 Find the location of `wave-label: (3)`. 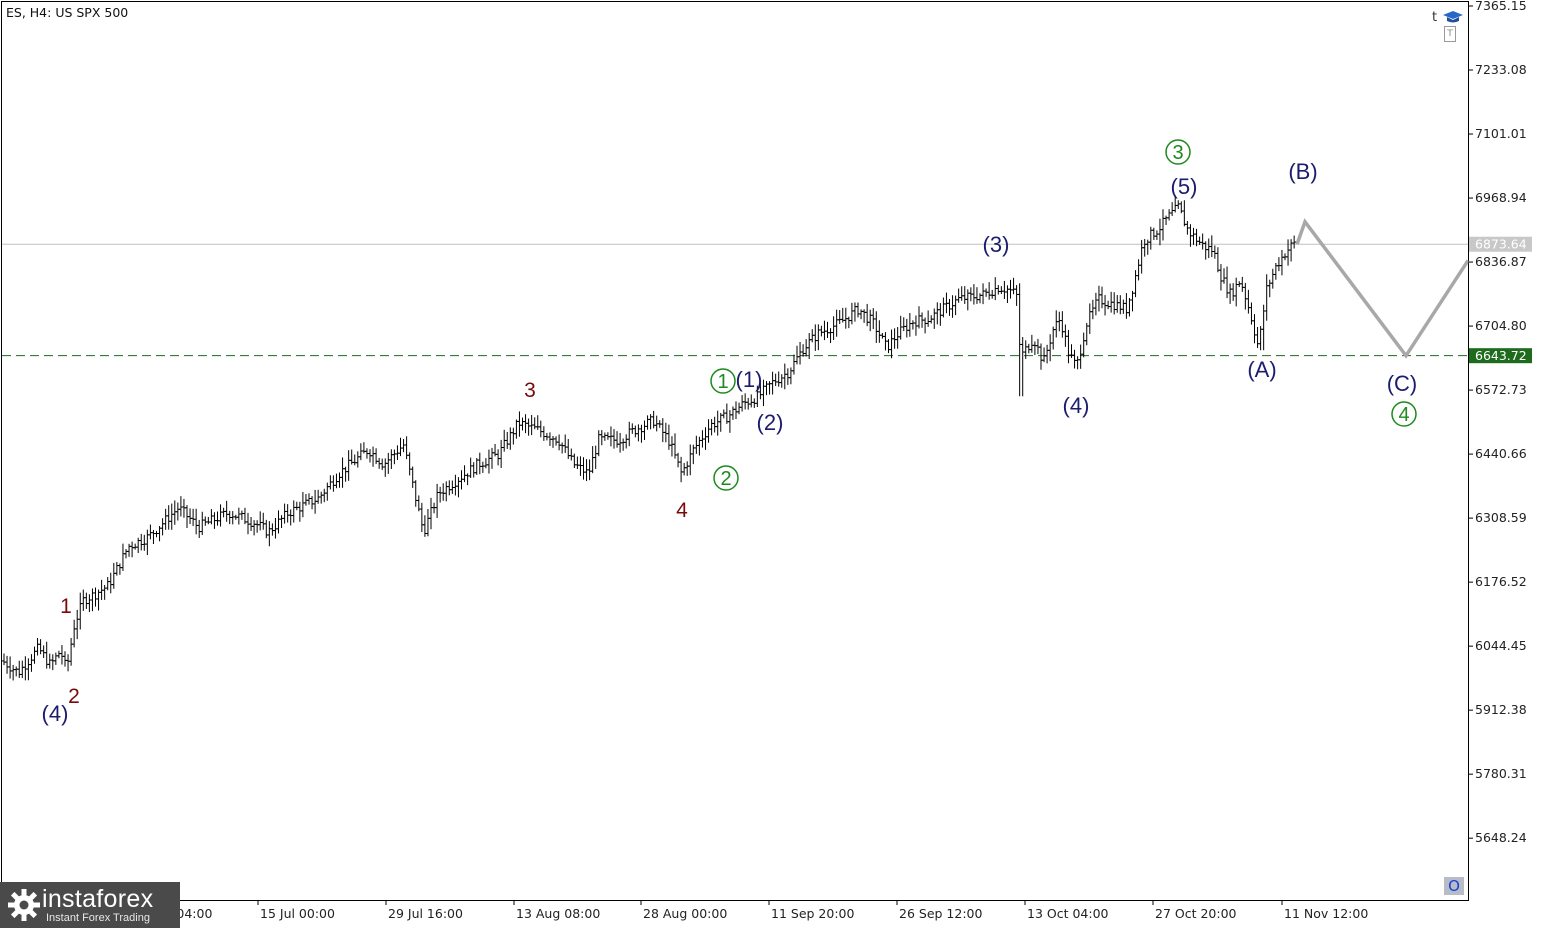

wave-label: (3) is located at coordinates (996, 244).